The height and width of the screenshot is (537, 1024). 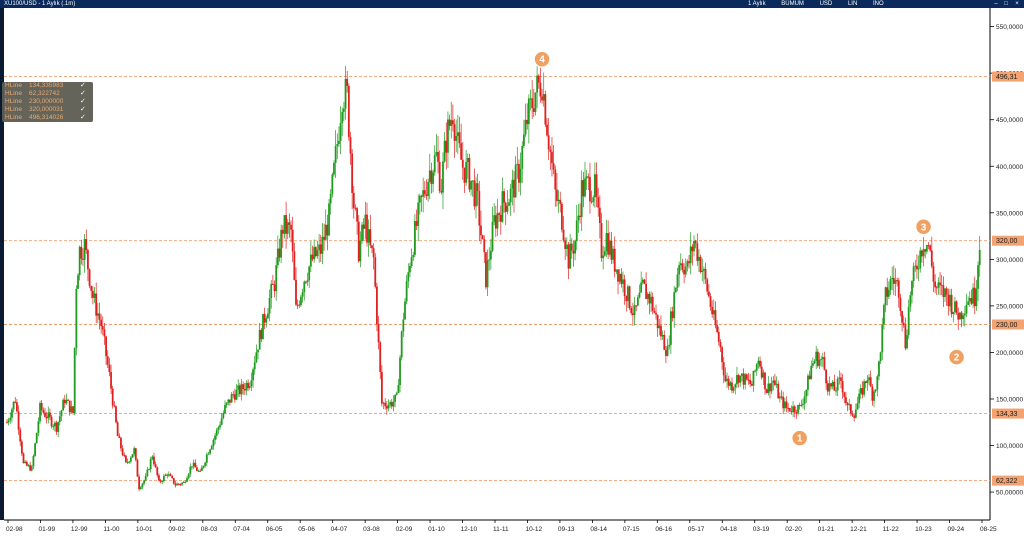 I want to click on x-tick-label: 05-17, so click(x=696, y=529).